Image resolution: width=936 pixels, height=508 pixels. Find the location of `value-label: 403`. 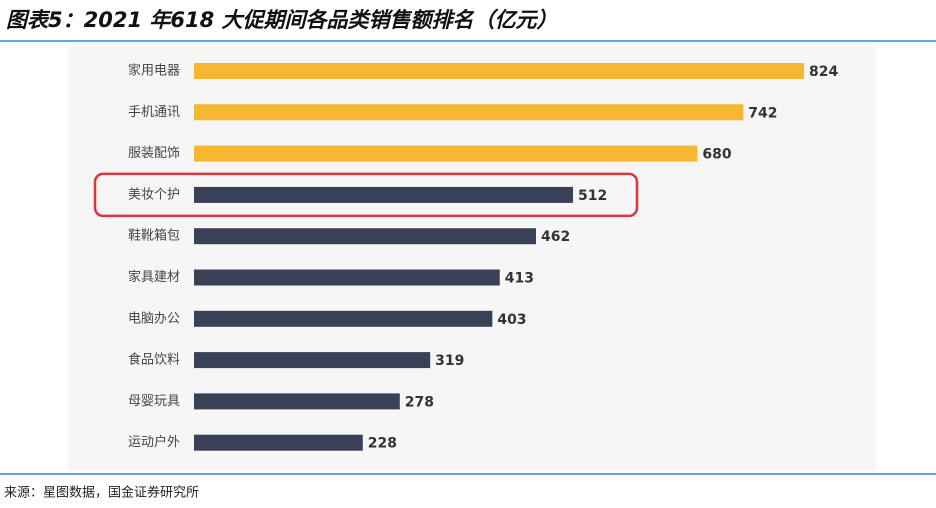

value-label: 403 is located at coordinates (511, 320).